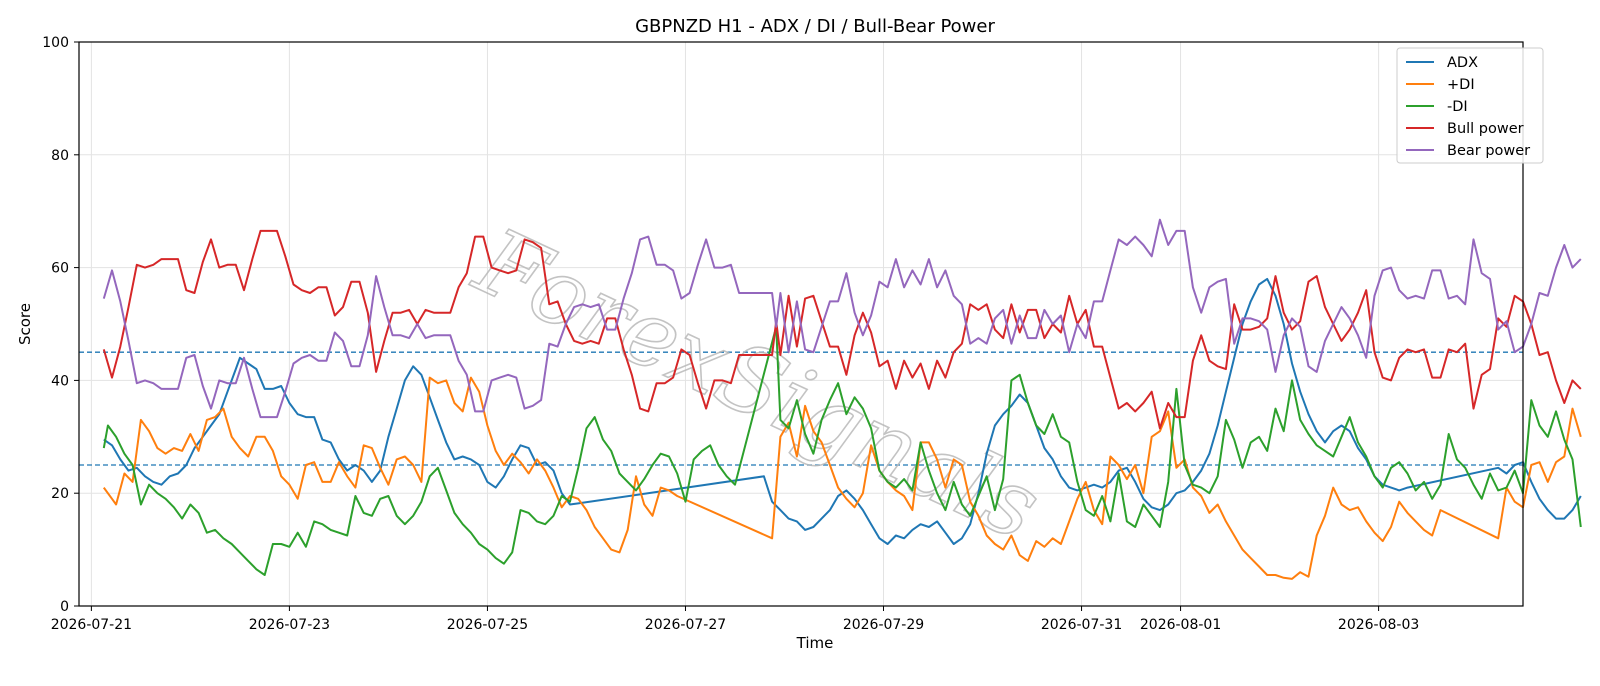 The image size is (1600, 686). What do you see at coordinates (685, 625) in the screenshot?
I see `x-tick-label: 2026-07-27` at bounding box center [685, 625].